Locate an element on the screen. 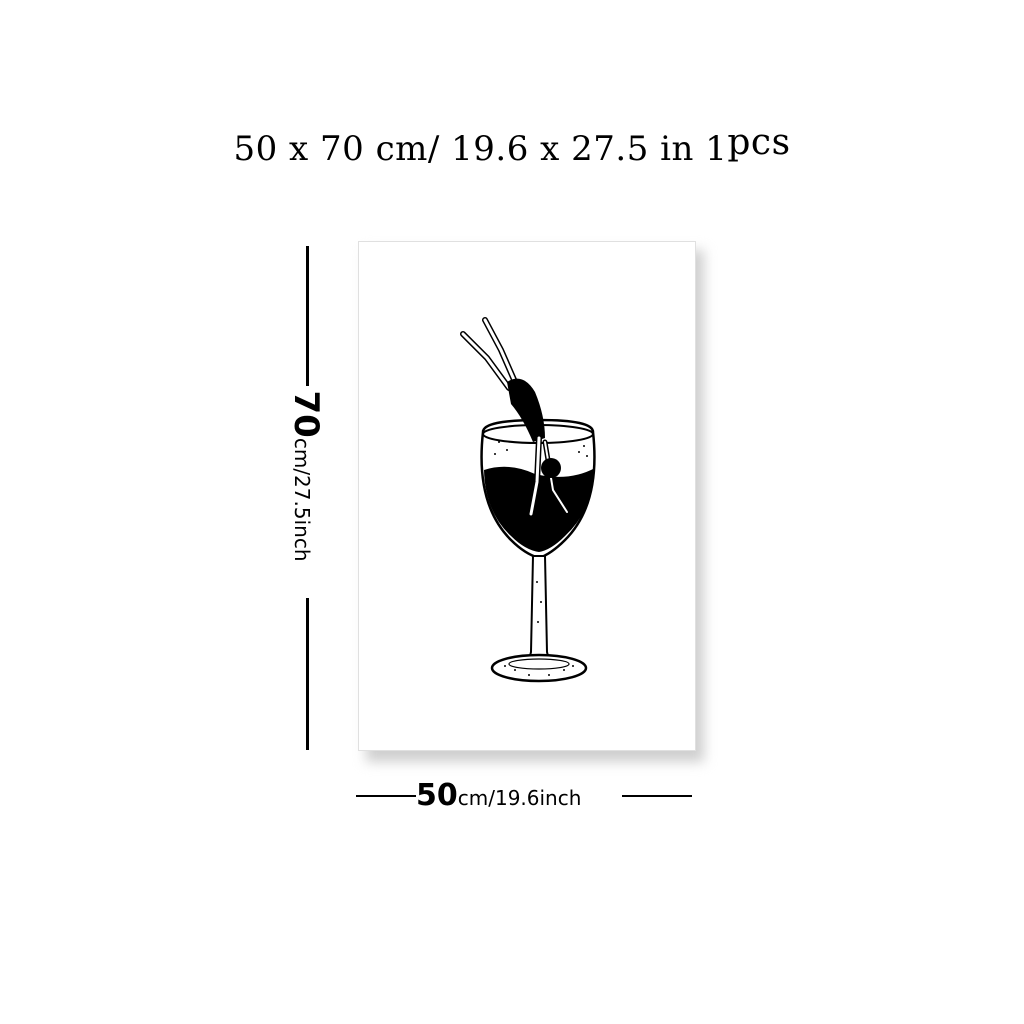 The image size is (1024, 1024). size-text: 50 x 70 cm/ 19.6 x 27.5 in is located at coordinates (463, 149).